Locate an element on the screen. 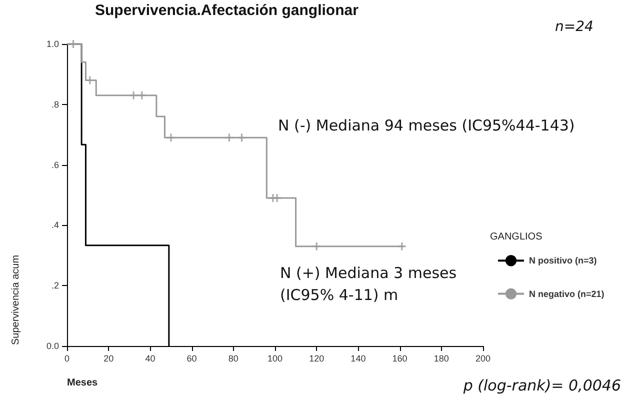 Image resolution: width=627 pixels, height=414 pixels. x-tick-label: 100 is located at coordinates (275, 359).